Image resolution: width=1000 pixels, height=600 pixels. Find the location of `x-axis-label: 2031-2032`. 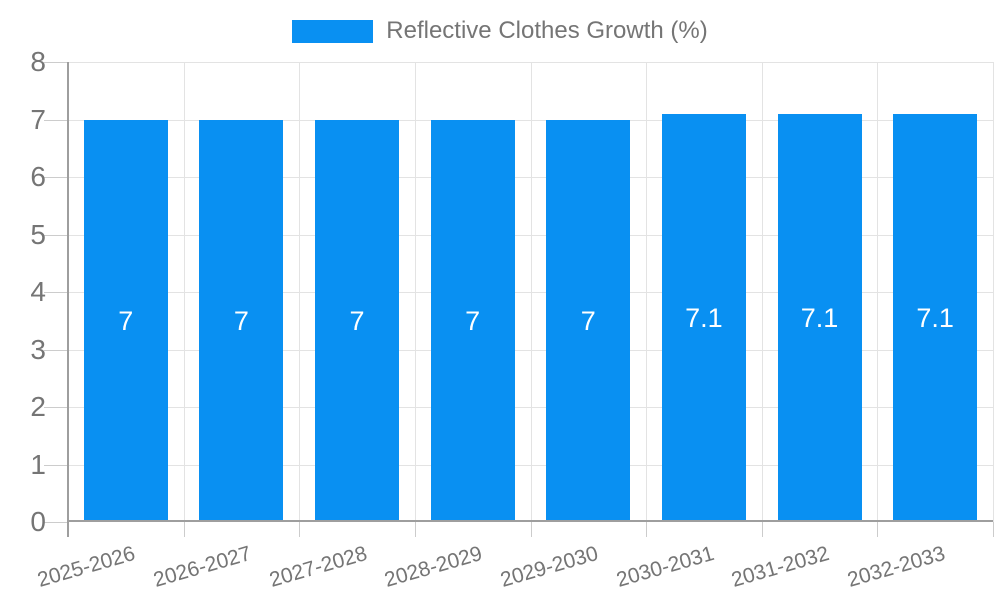

x-axis-label: 2031-2032 is located at coordinates (780, 567).